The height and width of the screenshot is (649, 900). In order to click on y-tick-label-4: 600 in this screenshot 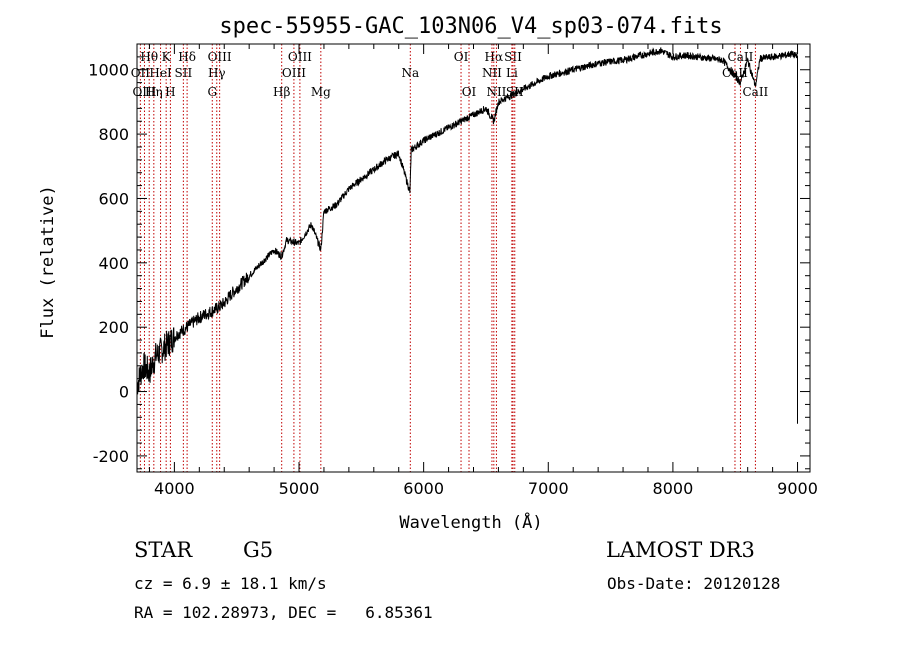, I will do `click(113, 198)`.